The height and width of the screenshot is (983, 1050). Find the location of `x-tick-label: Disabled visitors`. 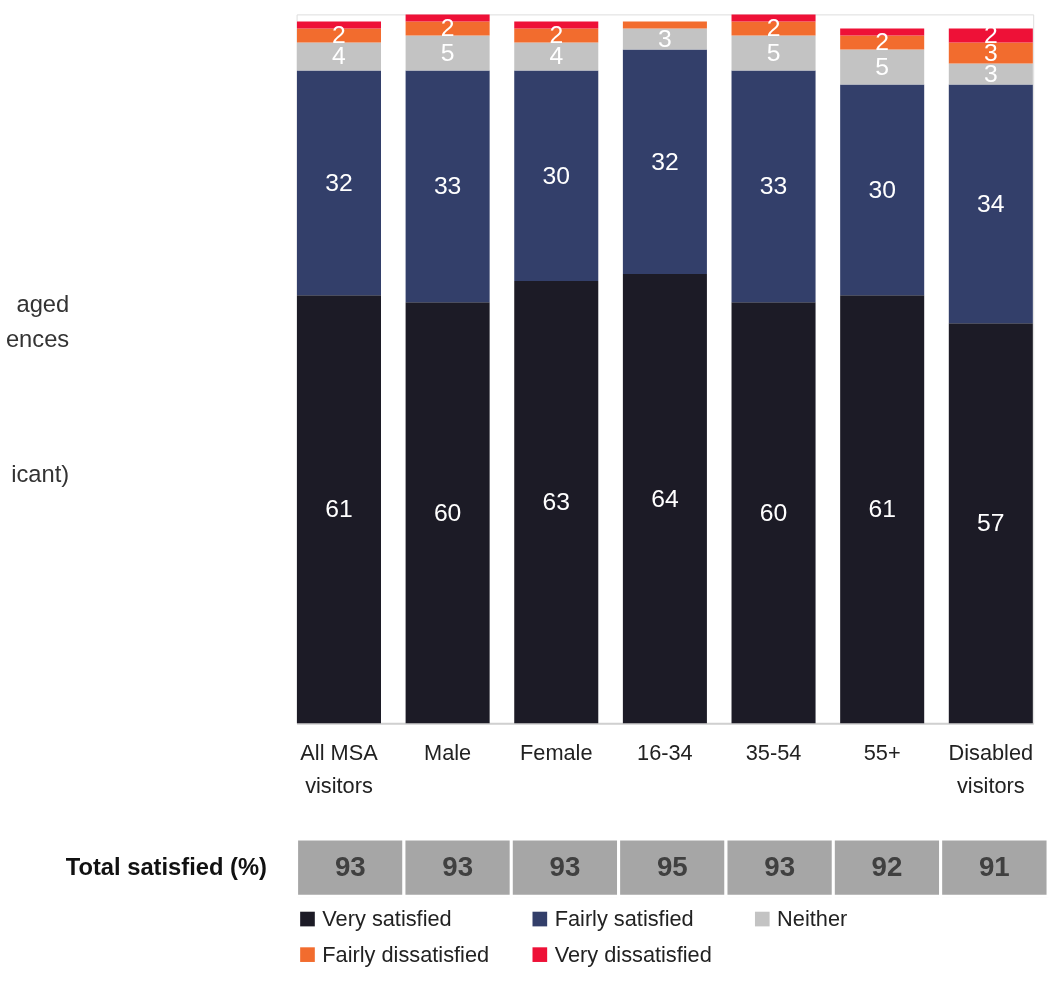

x-tick-label: Disabled visitors is located at coordinates (991, 769).